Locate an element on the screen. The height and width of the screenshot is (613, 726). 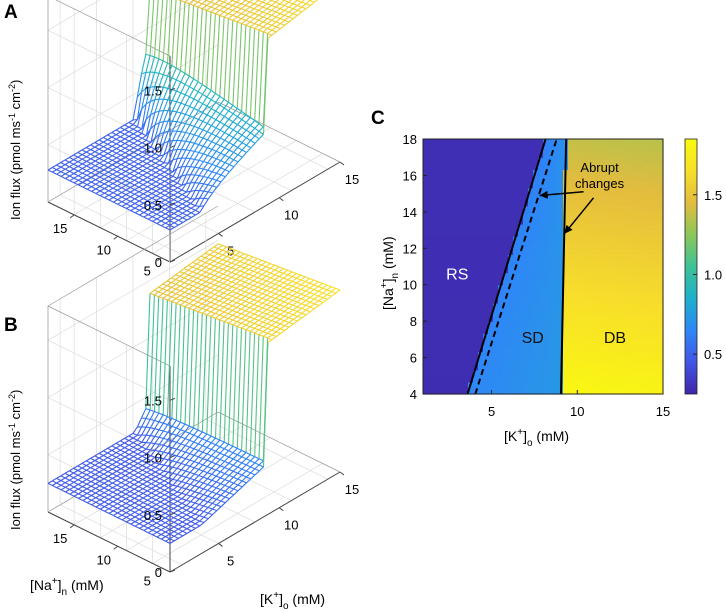
na-axis-line is located at coordinates (109, 232).